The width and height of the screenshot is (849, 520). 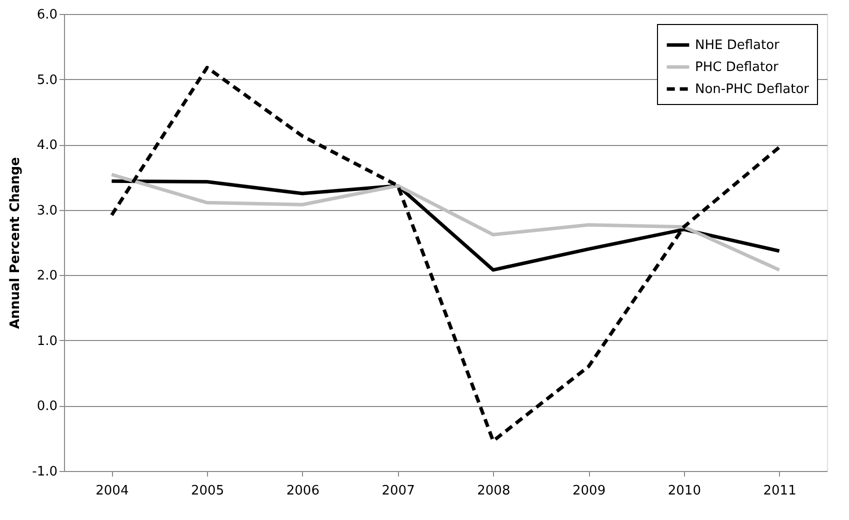 What do you see at coordinates (47, 80) in the screenshot?
I see `y-tick-label: 5.0` at bounding box center [47, 80].